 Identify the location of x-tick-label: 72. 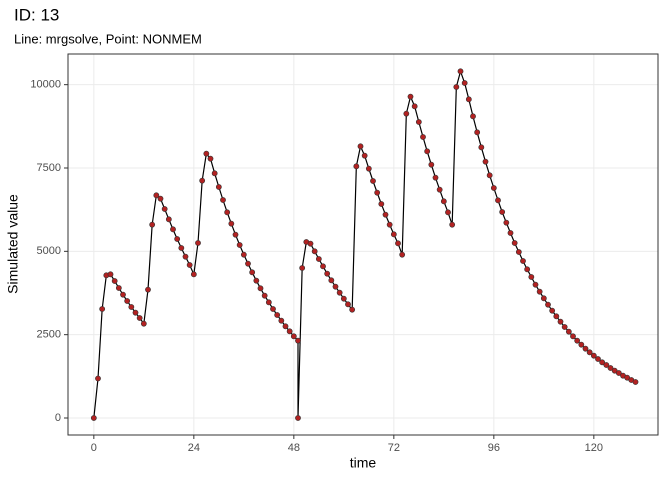
(394, 448).